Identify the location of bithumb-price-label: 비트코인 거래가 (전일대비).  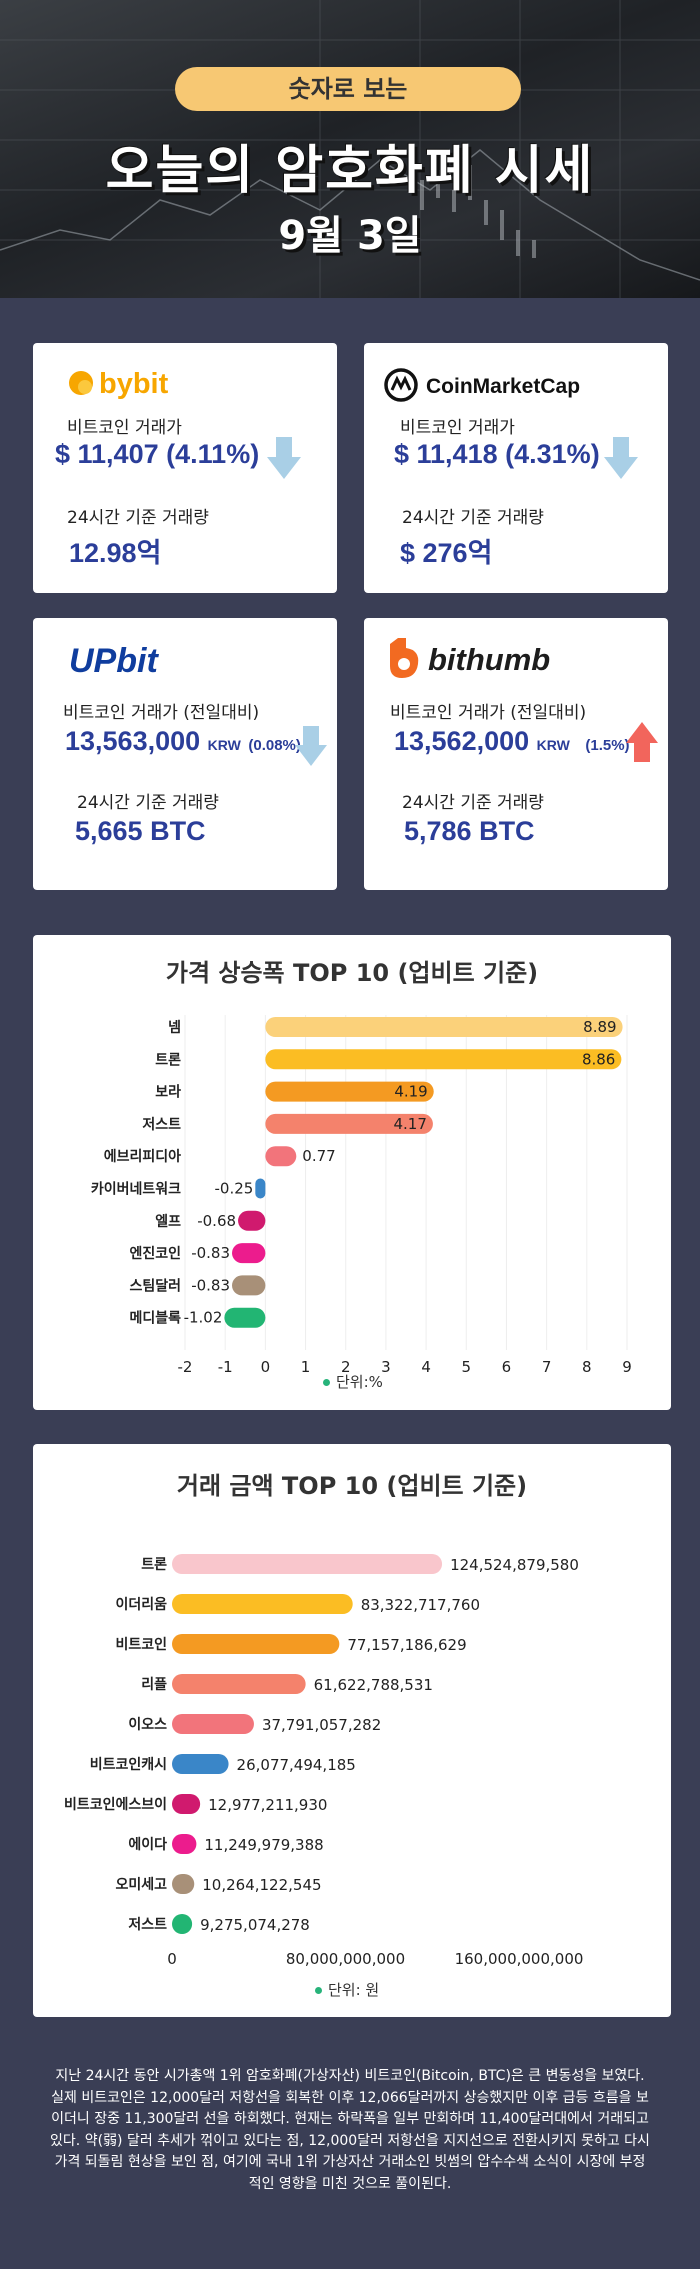
(488, 713).